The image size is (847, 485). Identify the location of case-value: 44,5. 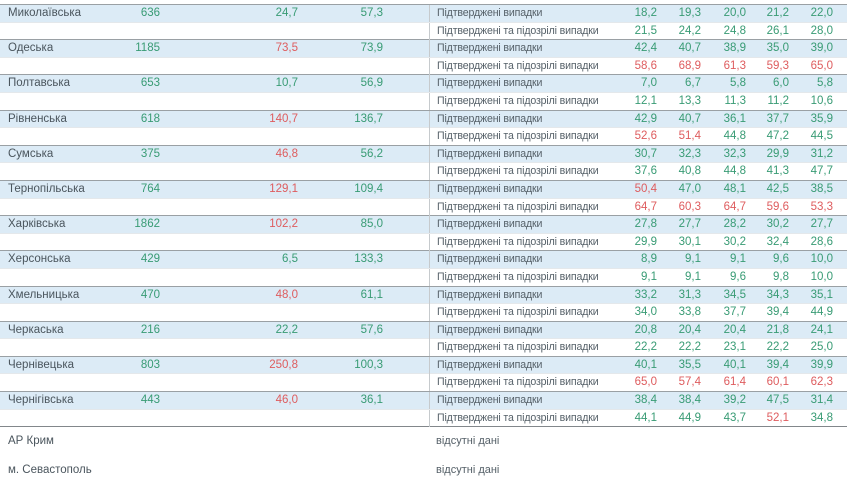
(821, 136).